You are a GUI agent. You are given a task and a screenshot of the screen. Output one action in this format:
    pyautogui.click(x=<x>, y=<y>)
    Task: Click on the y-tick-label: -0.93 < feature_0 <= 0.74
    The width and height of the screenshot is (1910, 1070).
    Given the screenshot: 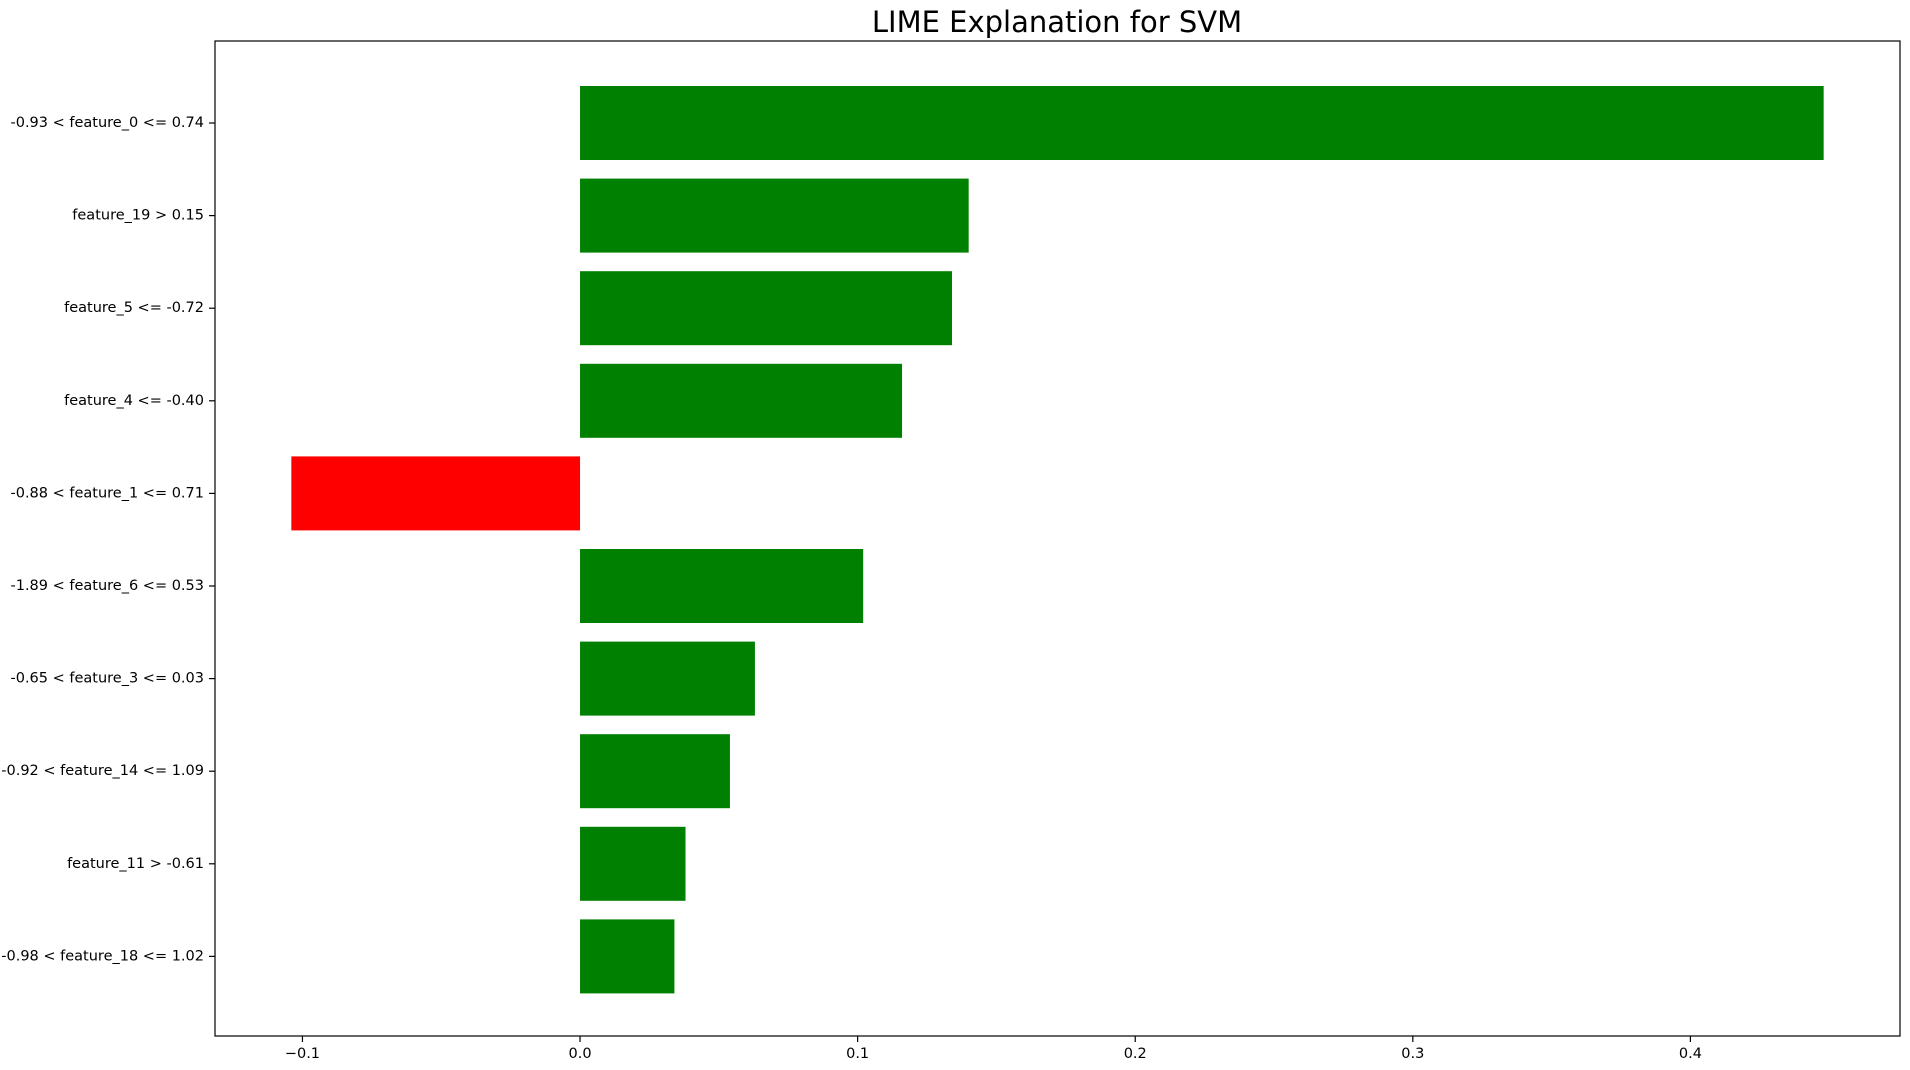 What is the action you would take?
    pyautogui.click(x=107, y=123)
    